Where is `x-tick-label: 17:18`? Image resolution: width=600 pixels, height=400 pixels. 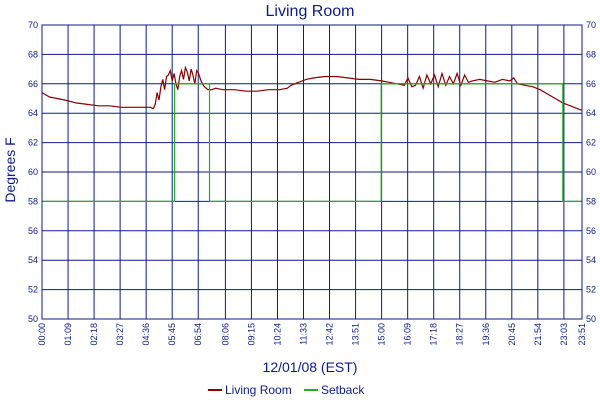
x-tick-label: 17:18 is located at coordinates (434, 334).